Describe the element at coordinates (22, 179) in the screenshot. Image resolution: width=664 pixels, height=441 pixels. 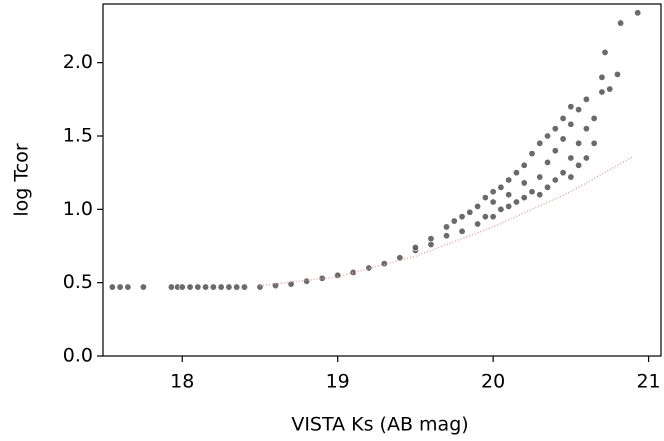
I see `y-axis-label: log Tcor` at that location.